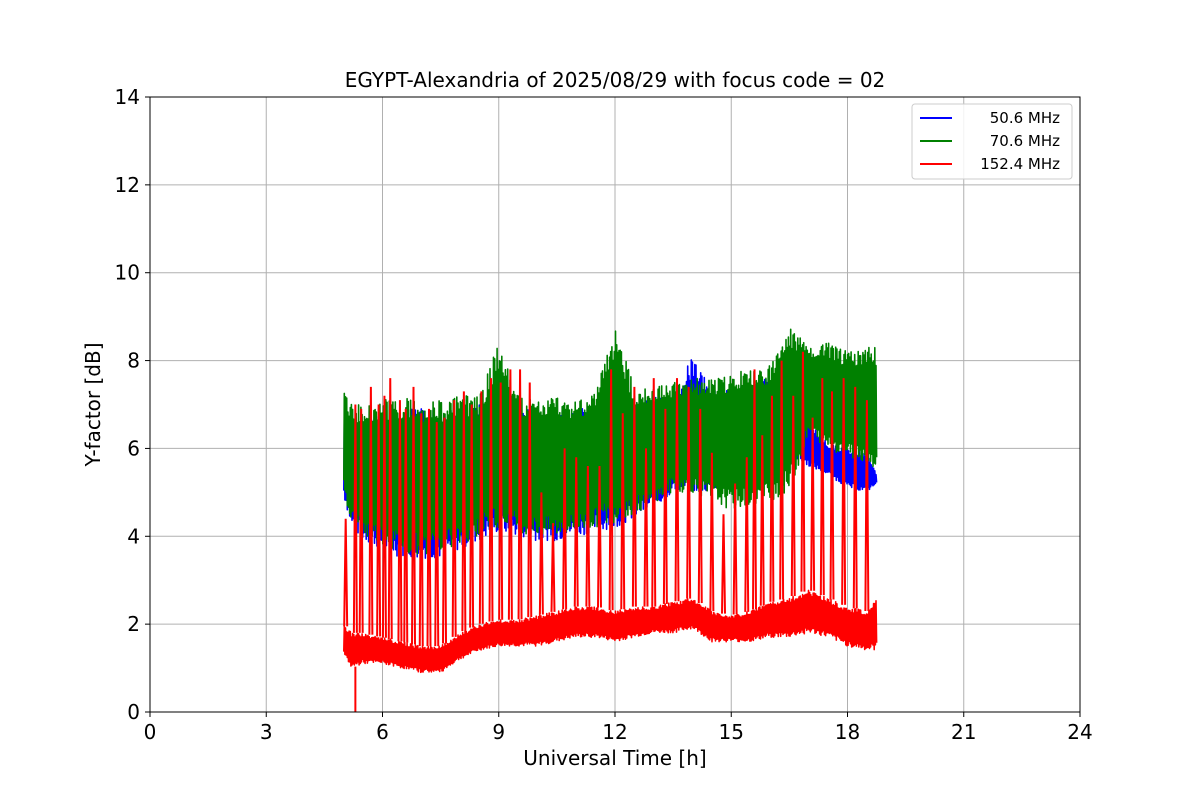 The width and height of the screenshot is (1200, 800). Describe the element at coordinates (127, 185) in the screenshot. I see `y-tick-label: 12` at that location.